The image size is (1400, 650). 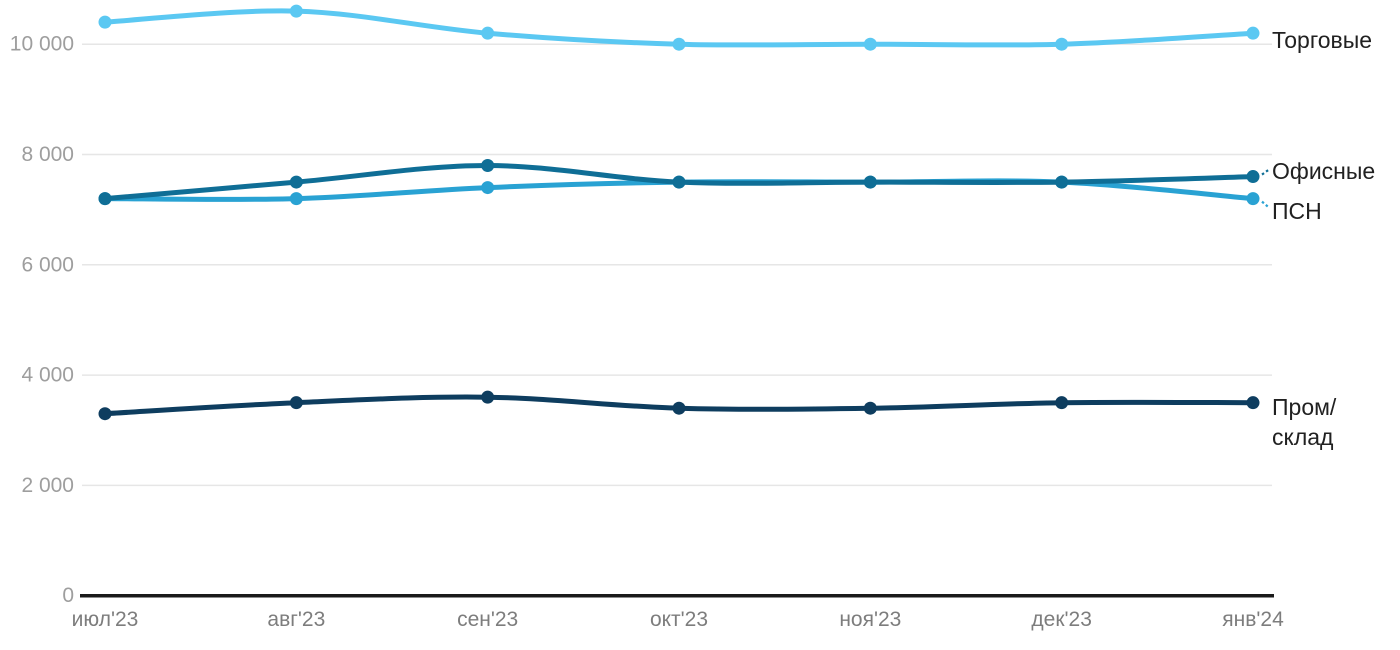 I want to click on series-label: Торговые, so click(x=1322, y=40).